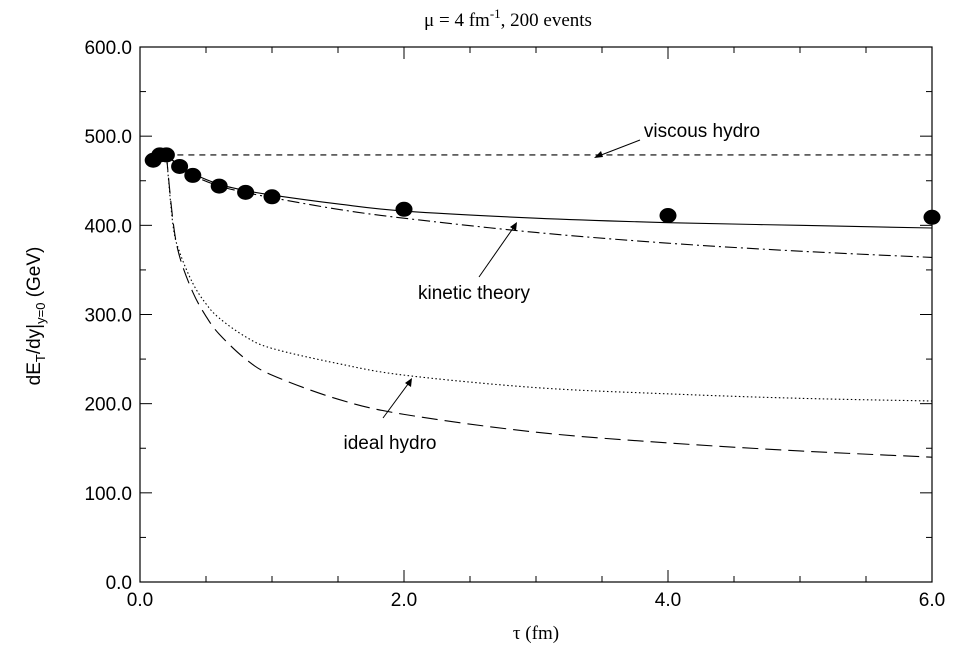 This screenshot has width=956, height=650. Describe the element at coordinates (390, 443) in the screenshot. I see `annotation-ideal-hydro: ideal hydro` at that location.